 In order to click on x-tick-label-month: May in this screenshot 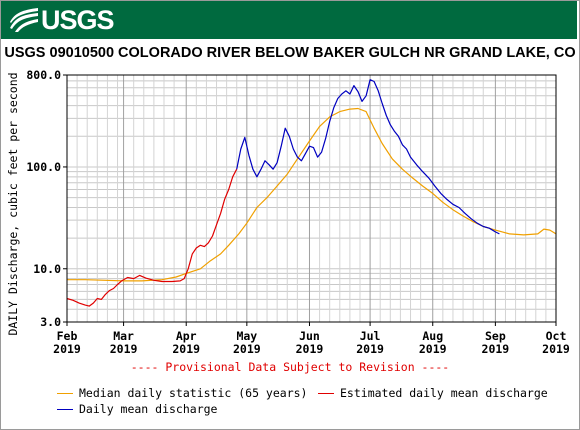, I will do `click(246, 336)`.